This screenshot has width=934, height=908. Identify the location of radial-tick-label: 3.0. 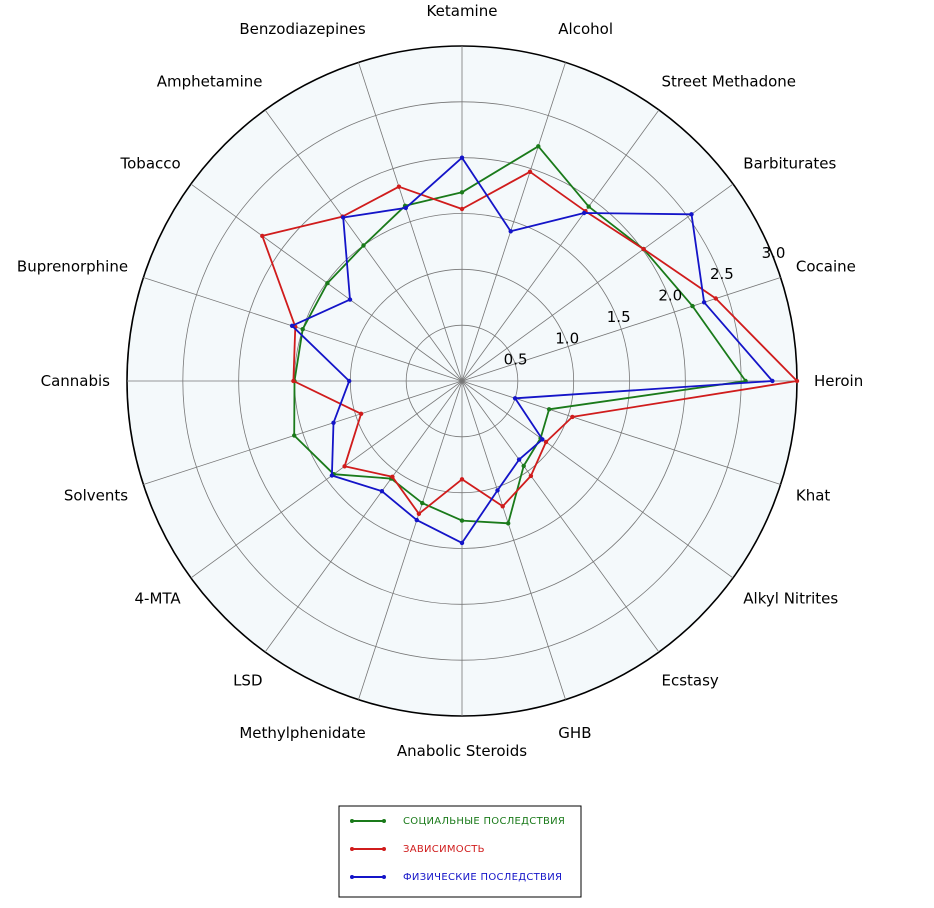
(774, 253).